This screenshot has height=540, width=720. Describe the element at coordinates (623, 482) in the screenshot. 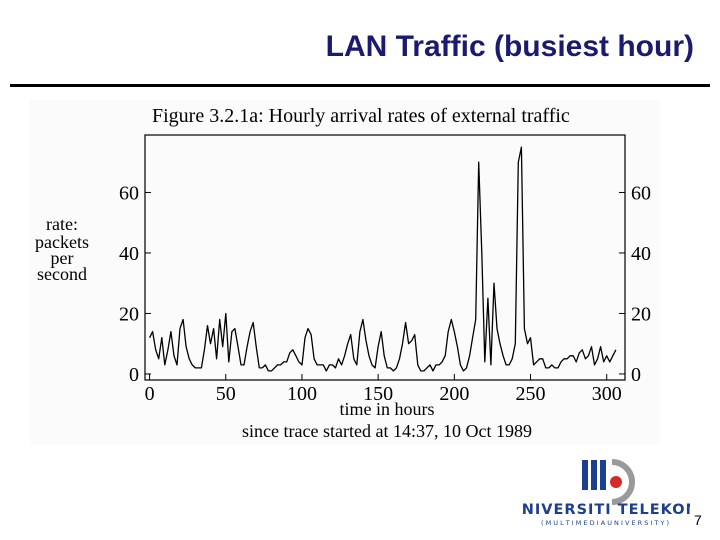

I see `logo-emblem-arc` at that location.